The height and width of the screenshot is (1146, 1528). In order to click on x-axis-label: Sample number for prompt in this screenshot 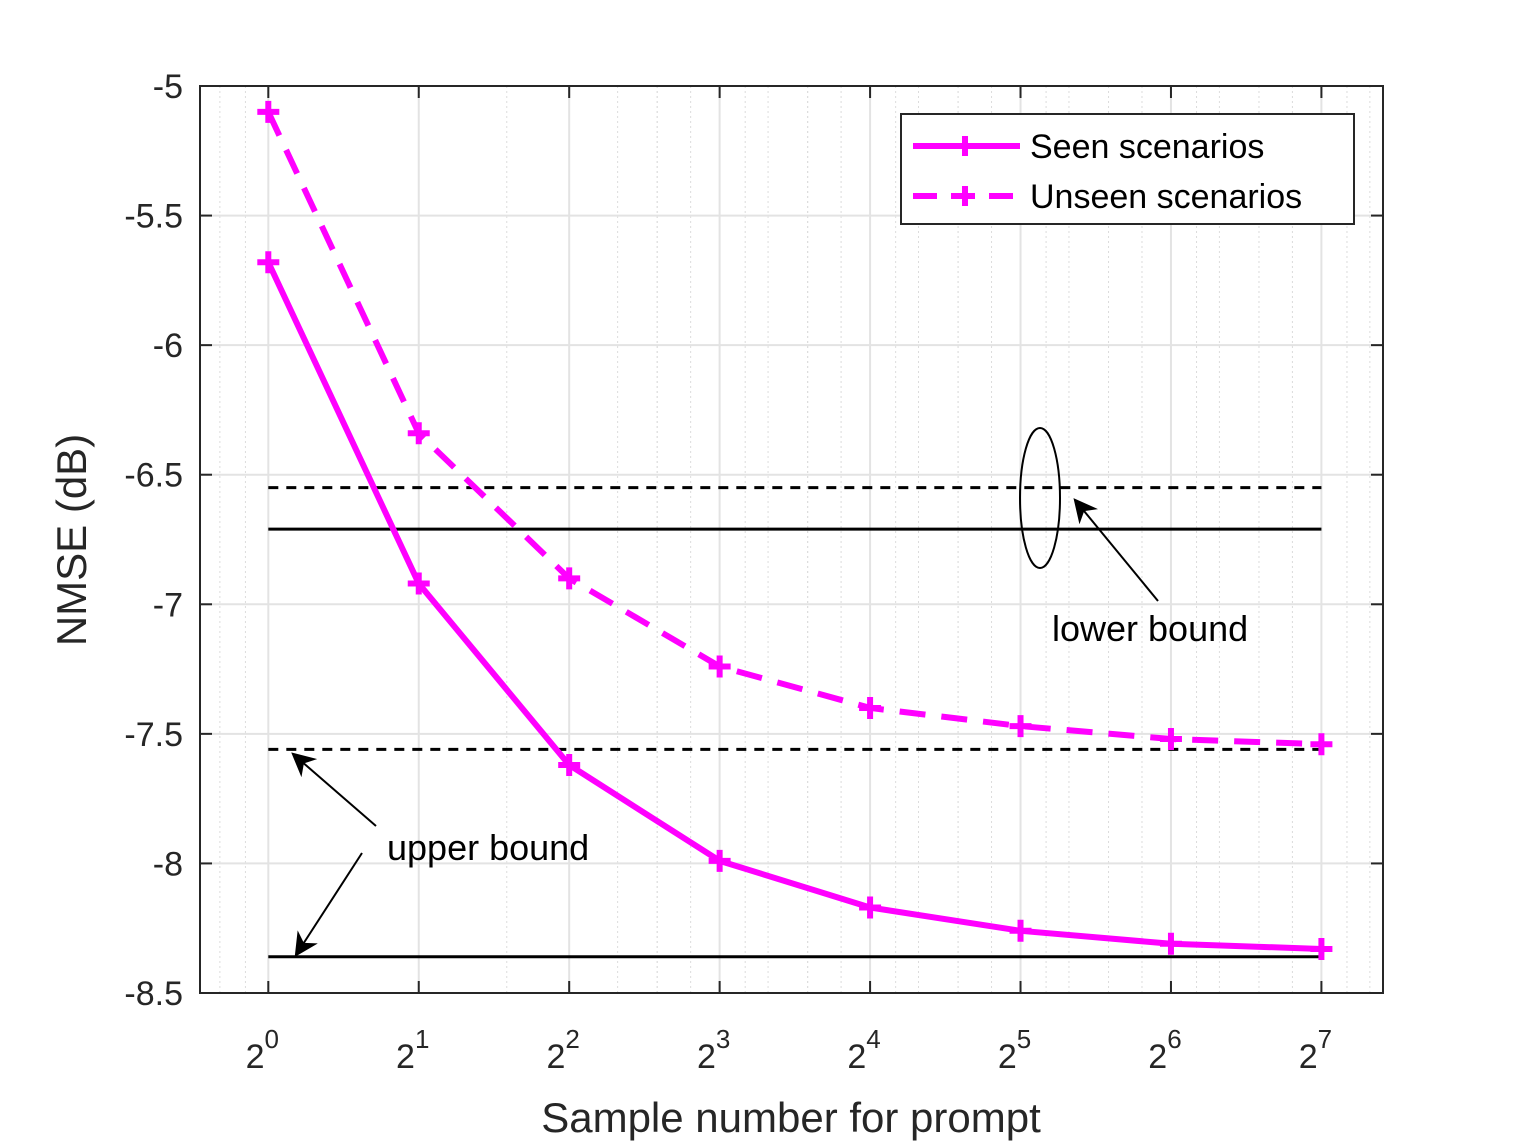, I will do `click(791, 1117)`.